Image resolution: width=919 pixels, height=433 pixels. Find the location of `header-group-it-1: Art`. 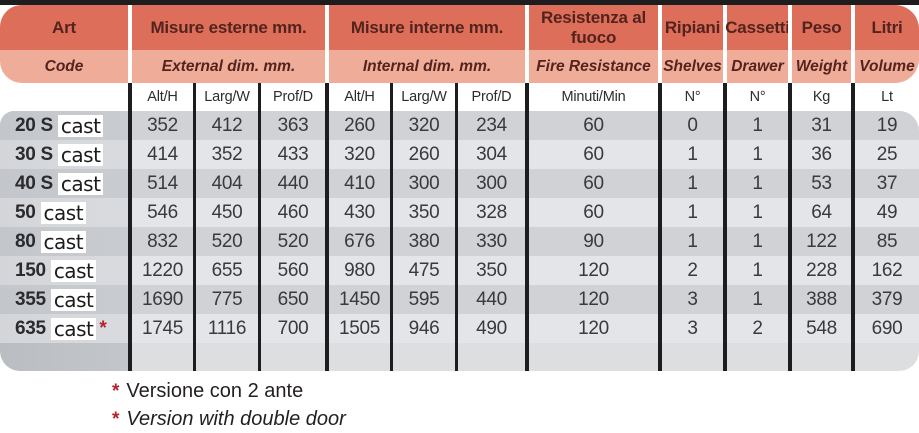

header-group-it-1: Art is located at coordinates (64, 27).